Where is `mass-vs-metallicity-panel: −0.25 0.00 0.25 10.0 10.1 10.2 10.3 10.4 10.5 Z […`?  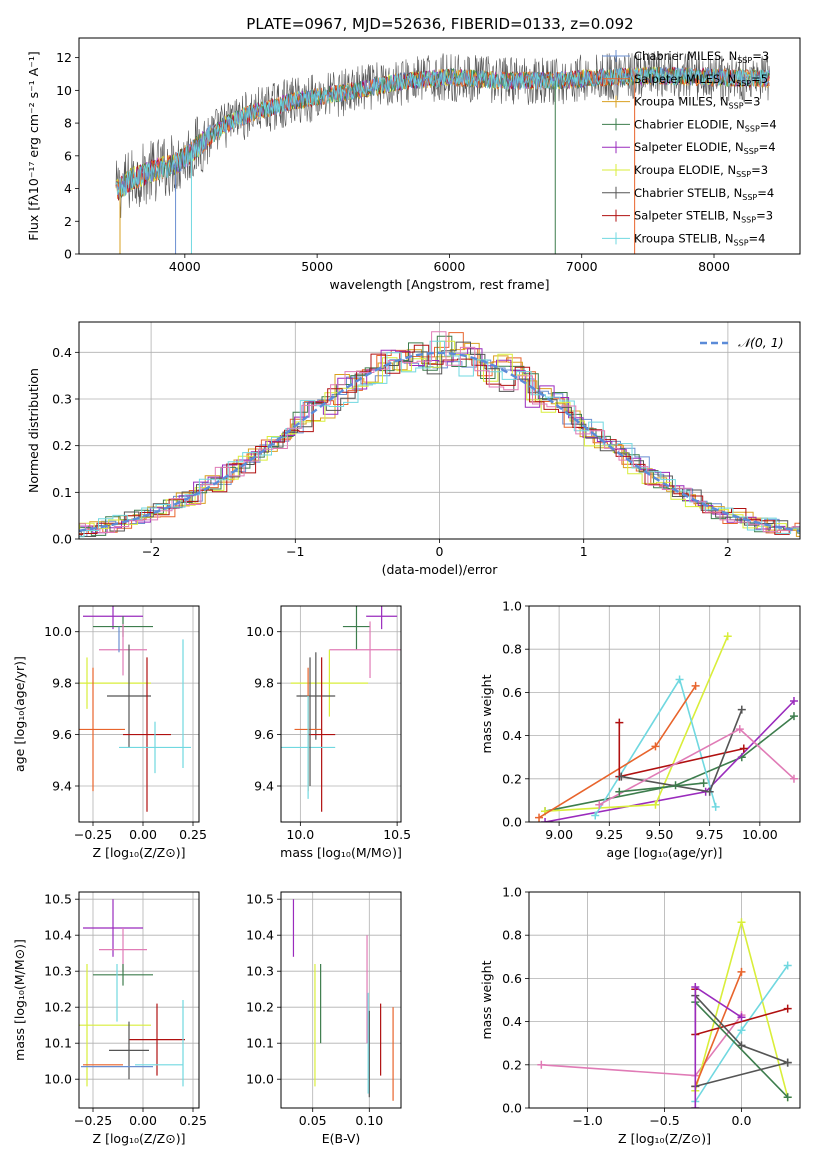 mass-vs-metallicity-panel: −0.25 0.00 0.25 10.0 10.1 10.2 10.3 10.4 10.5 Z [… is located at coordinates (109, 1018).